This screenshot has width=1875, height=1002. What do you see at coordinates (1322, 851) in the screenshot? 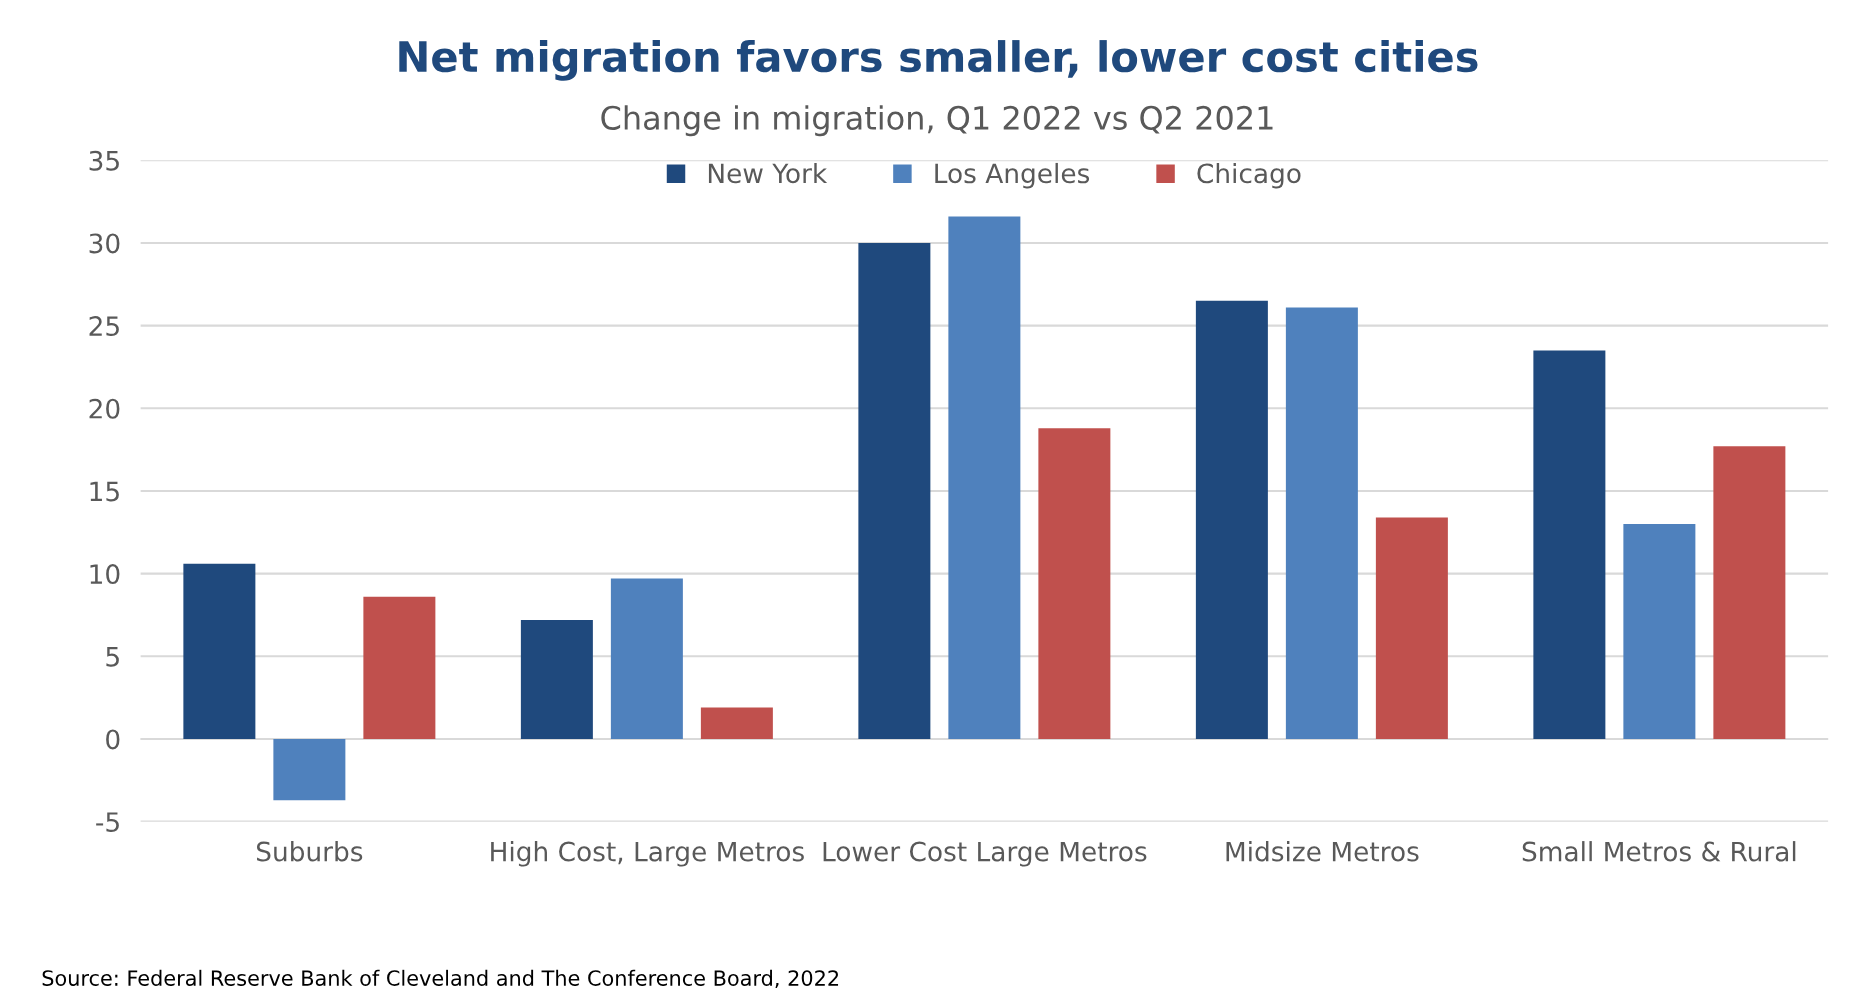
I see `x-tick-label: Midsize Metros` at bounding box center [1322, 851].